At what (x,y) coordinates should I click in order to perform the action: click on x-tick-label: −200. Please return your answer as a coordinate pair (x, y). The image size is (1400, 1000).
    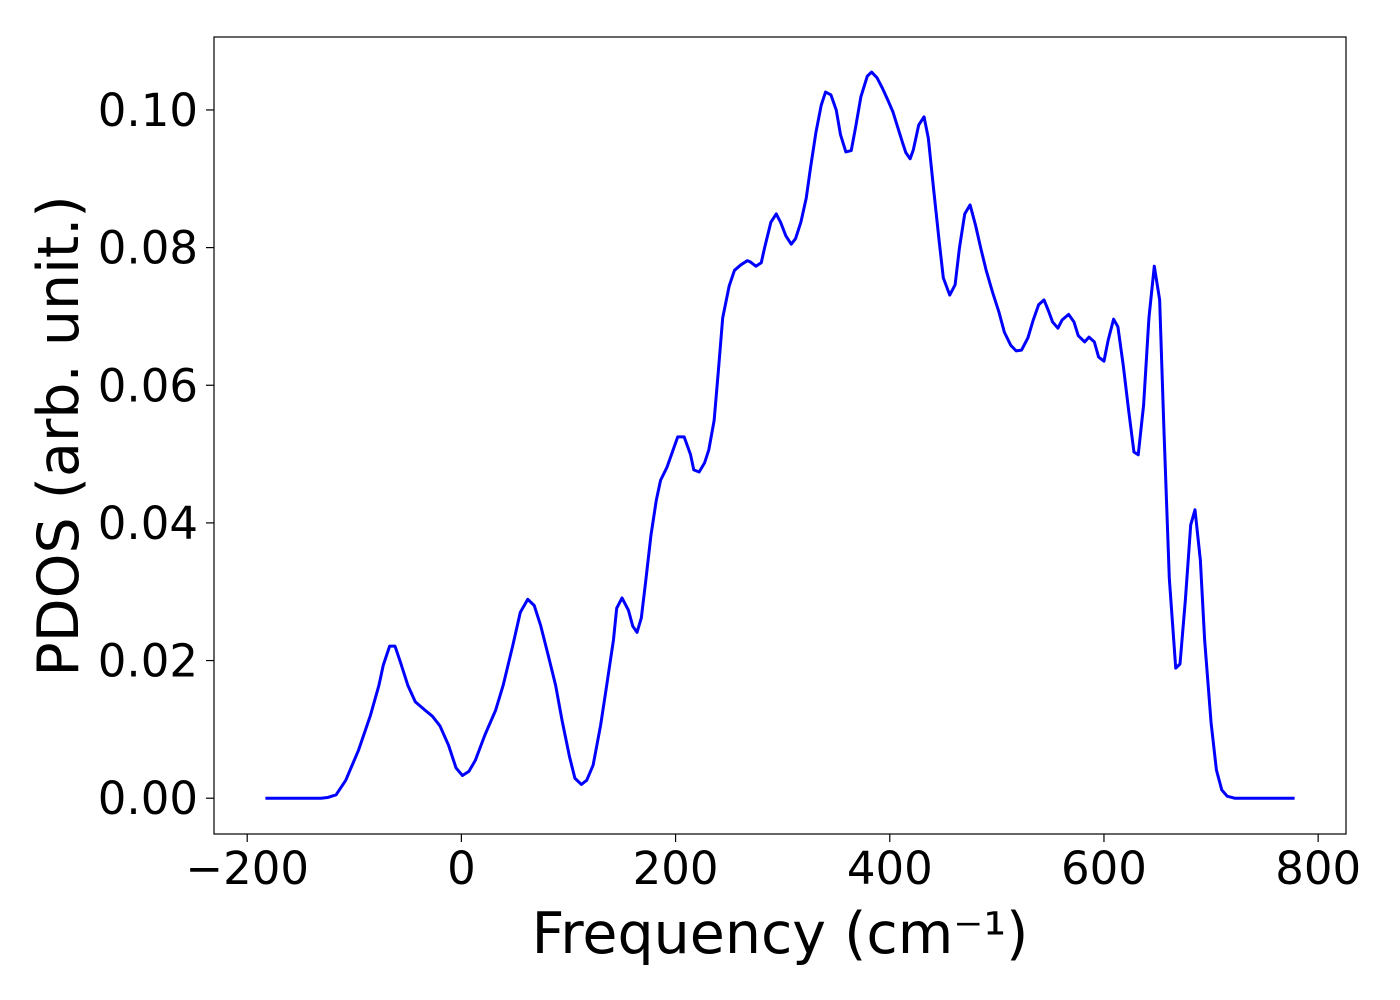
    Looking at the image, I should click on (247, 868).